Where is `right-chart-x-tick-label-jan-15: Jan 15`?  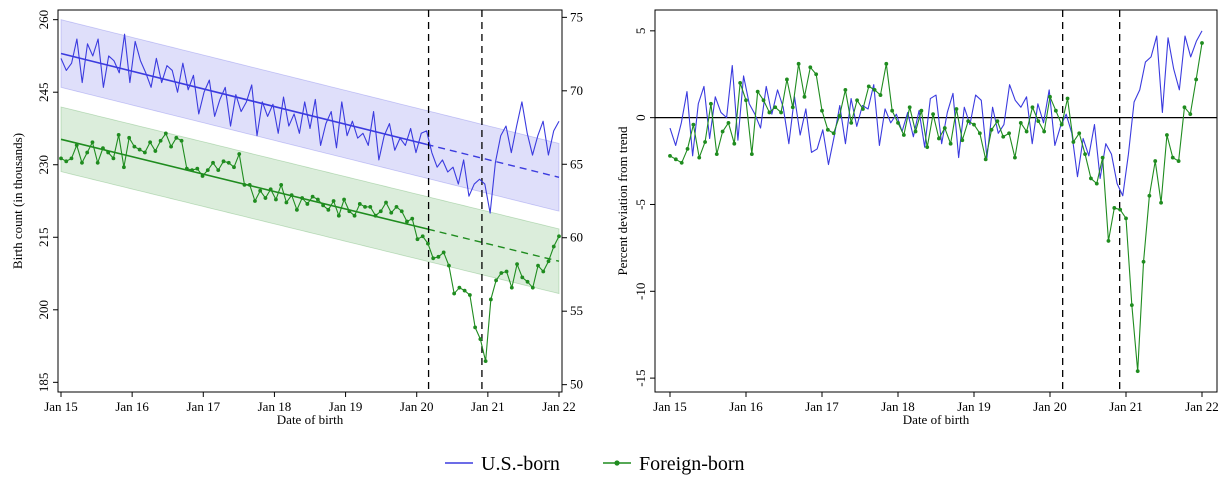
right-chart-x-tick-label-jan-15: Jan 15 is located at coordinates (670, 406).